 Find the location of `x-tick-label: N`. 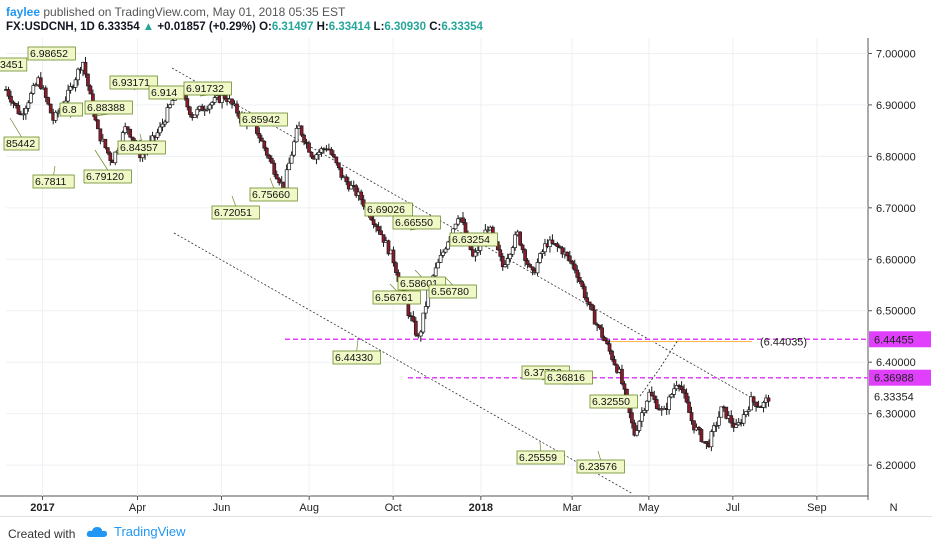

x-tick-label: N is located at coordinates (894, 508).